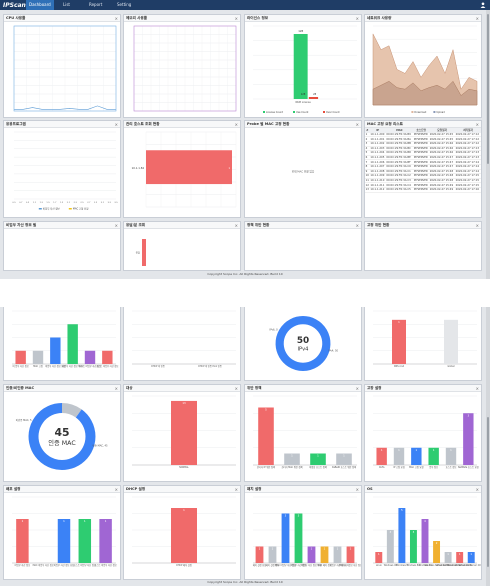 The image size is (490, 586). I want to click on license-bar, so click(300, 66).